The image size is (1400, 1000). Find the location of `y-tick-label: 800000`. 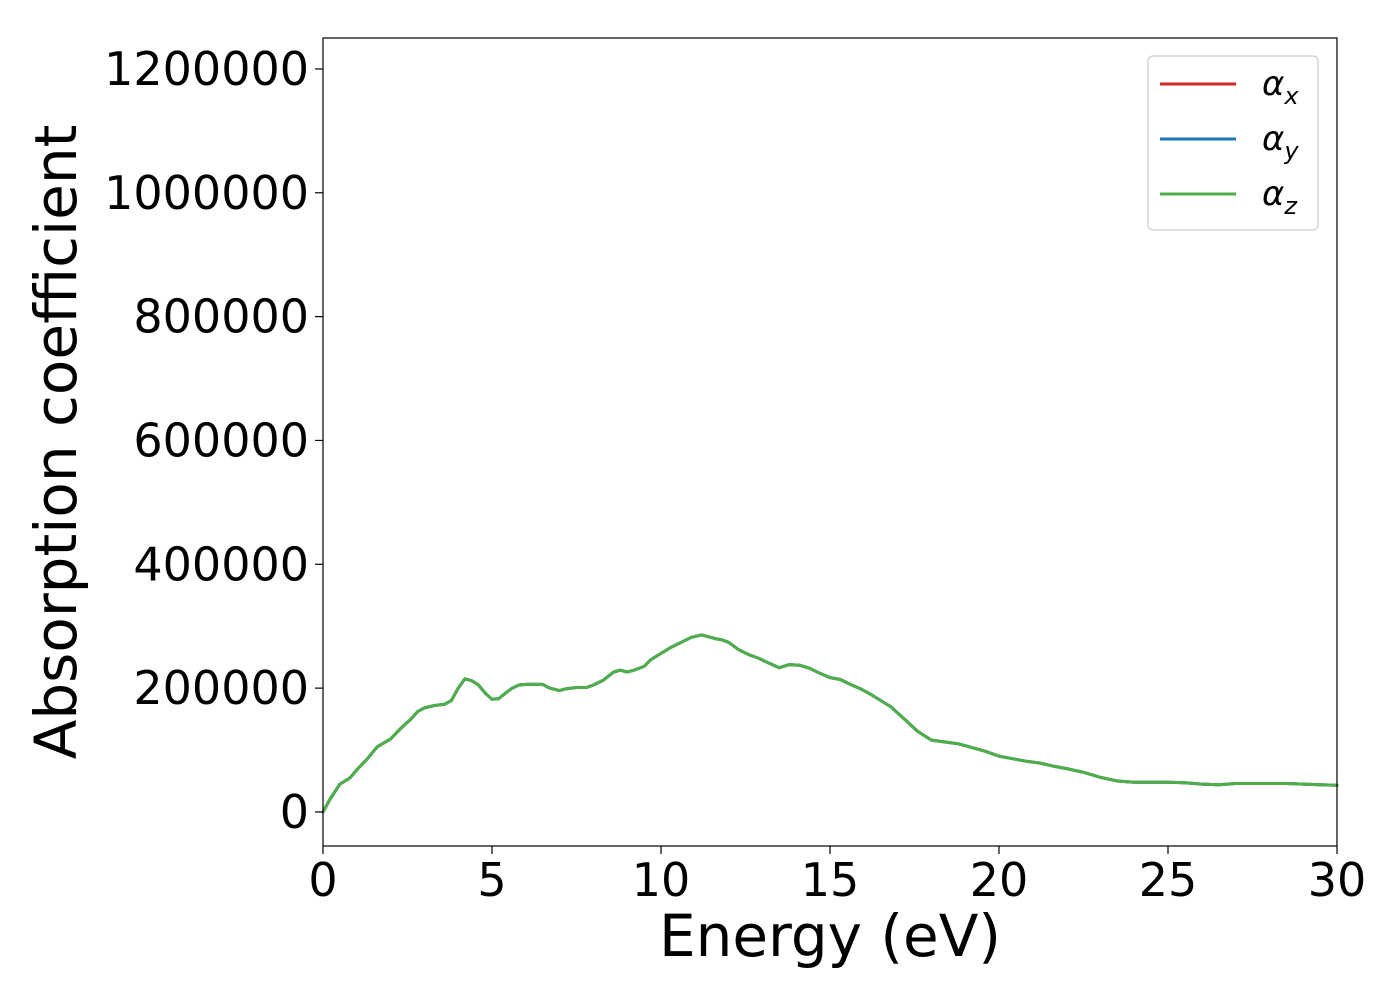

y-tick-label: 800000 is located at coordinates (221, 317).